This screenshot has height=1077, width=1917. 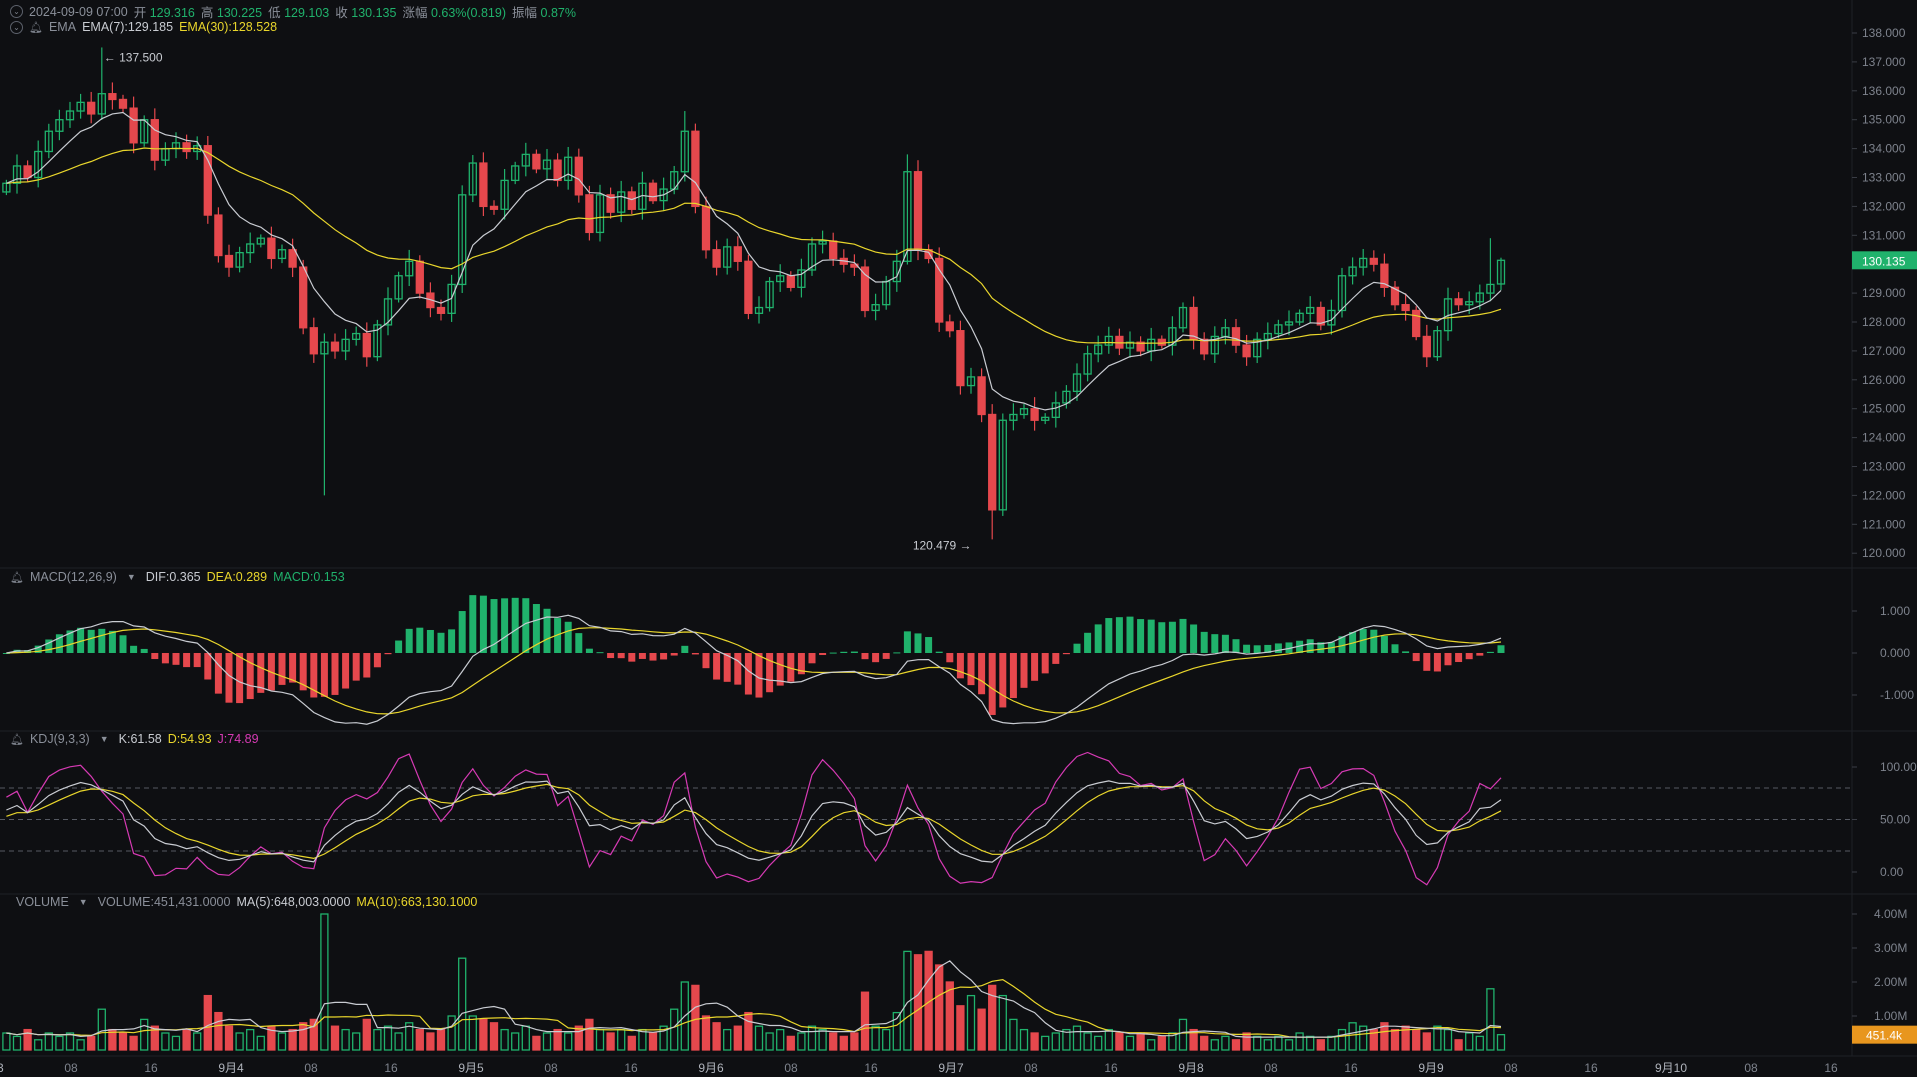 What do you see at coordinates (311, 1068) in the screenshot?
I see `time-axis-label: 08` at bounding box center [311, 1068].